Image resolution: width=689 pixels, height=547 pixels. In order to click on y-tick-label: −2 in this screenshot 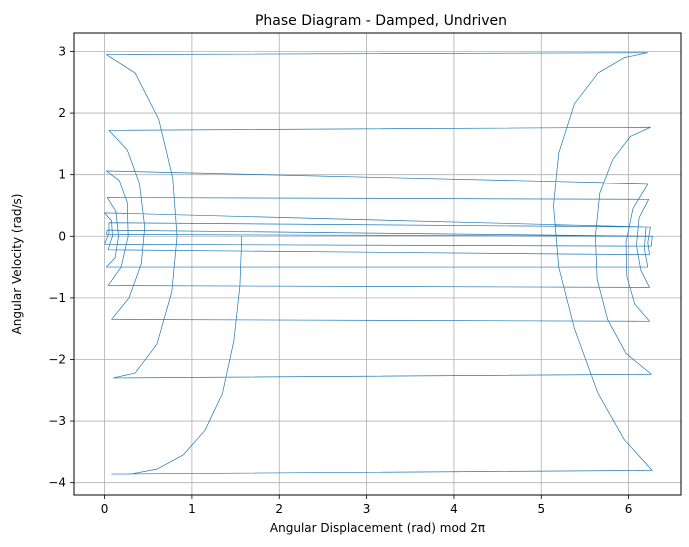, I will do `click(57, 359)`.